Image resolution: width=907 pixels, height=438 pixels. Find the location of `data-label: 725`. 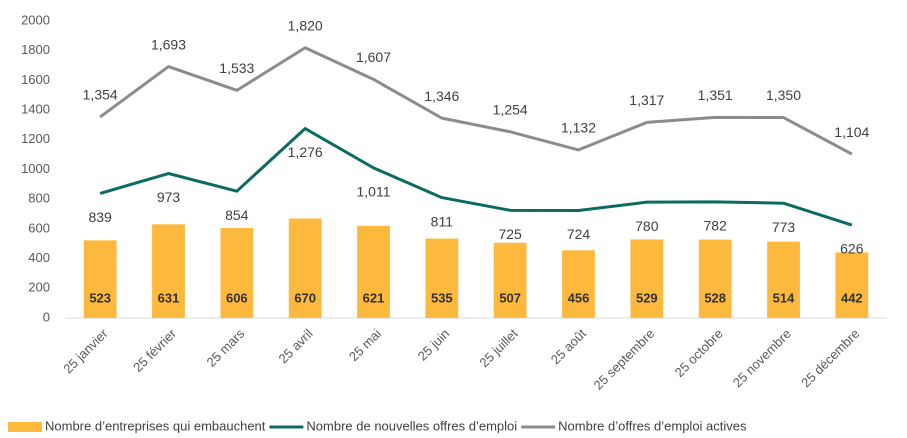

data-label: 725 is located at coordinates (510, 234).